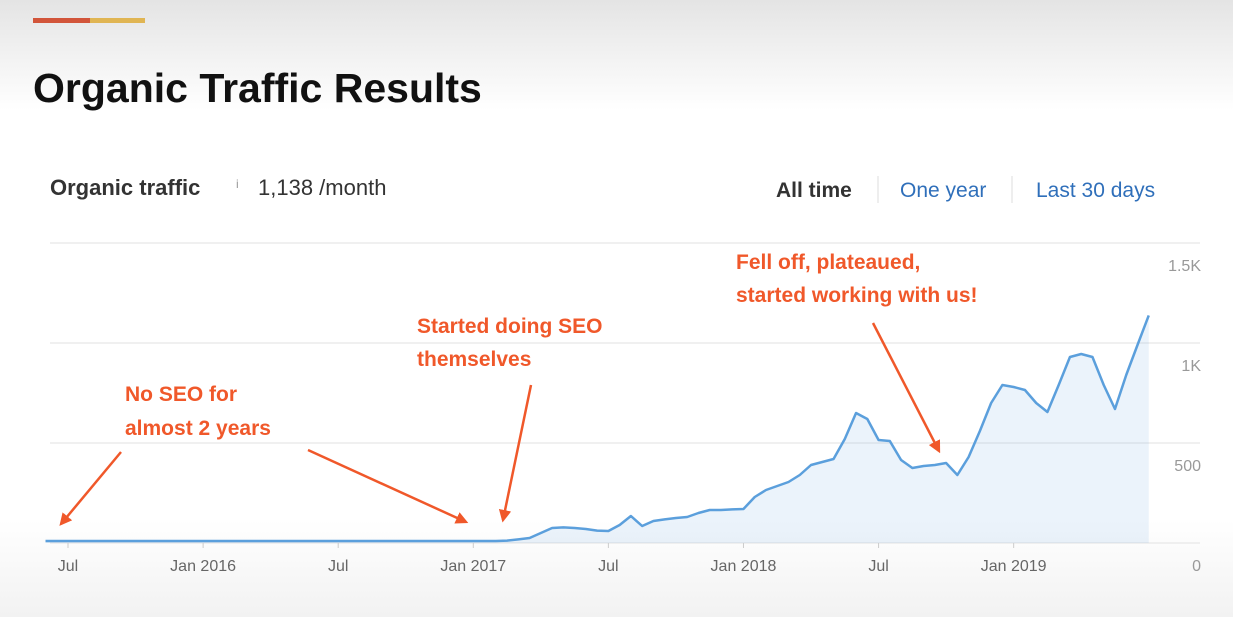 The image size is (1233, 617). What do you see at coordinates (198, 428) in the screenshot?
I see `annotation: almost 2 years` at bounding box center [198, 428].